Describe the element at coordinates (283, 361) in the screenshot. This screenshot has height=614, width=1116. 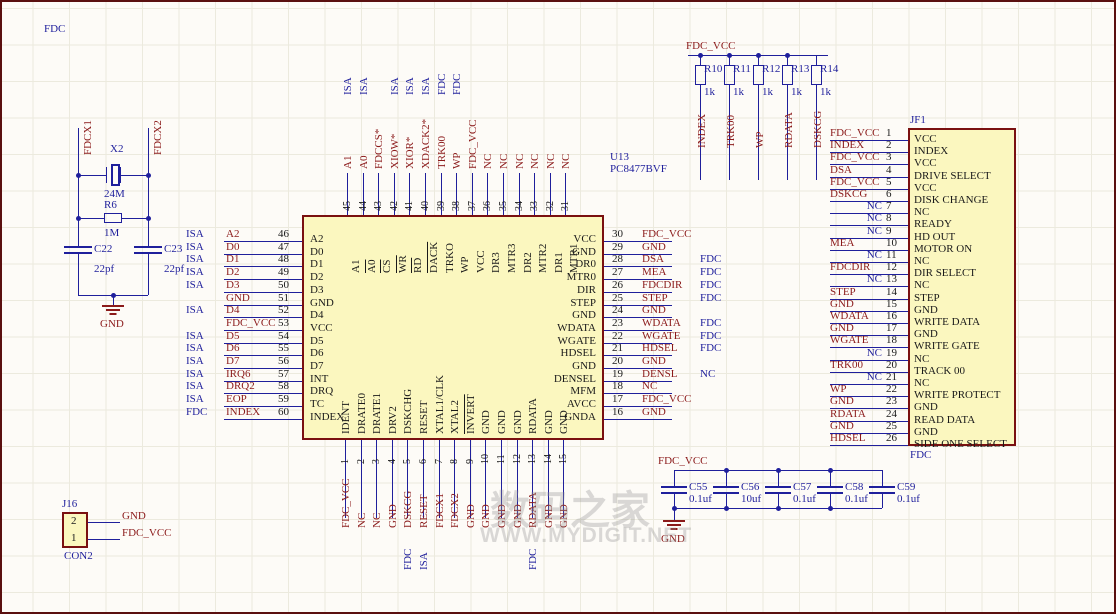
I see `u13-left-pin-number: 56` at that location.